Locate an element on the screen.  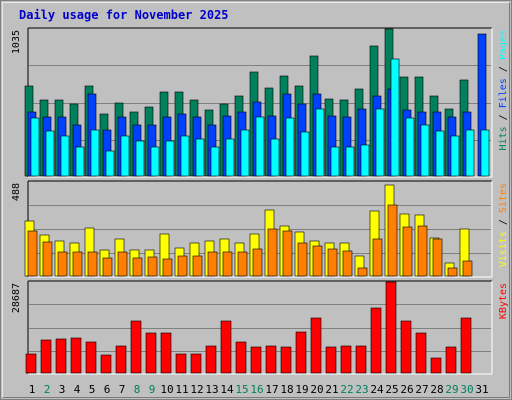
y-max-label: 488 is located at coordinates (16, 192).